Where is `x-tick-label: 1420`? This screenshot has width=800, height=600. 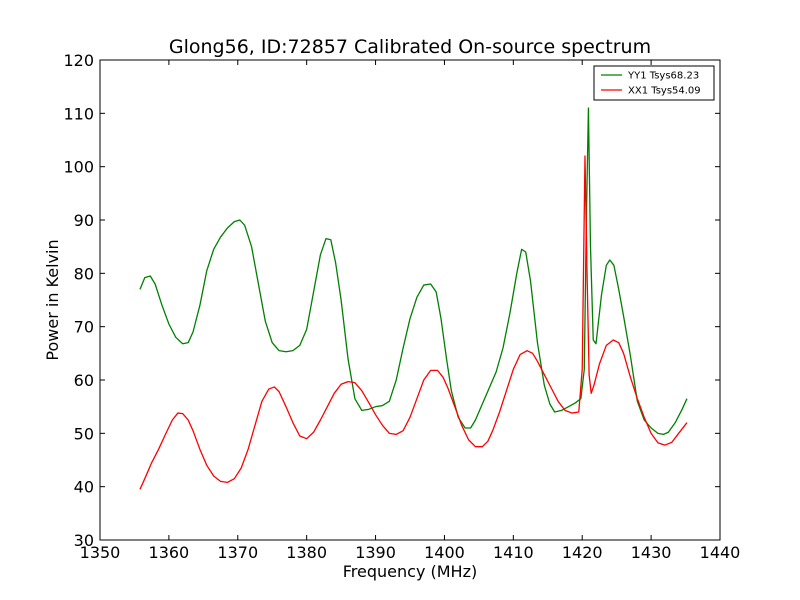
x-tick-label: 1420 is located at coordinates (582, 552).